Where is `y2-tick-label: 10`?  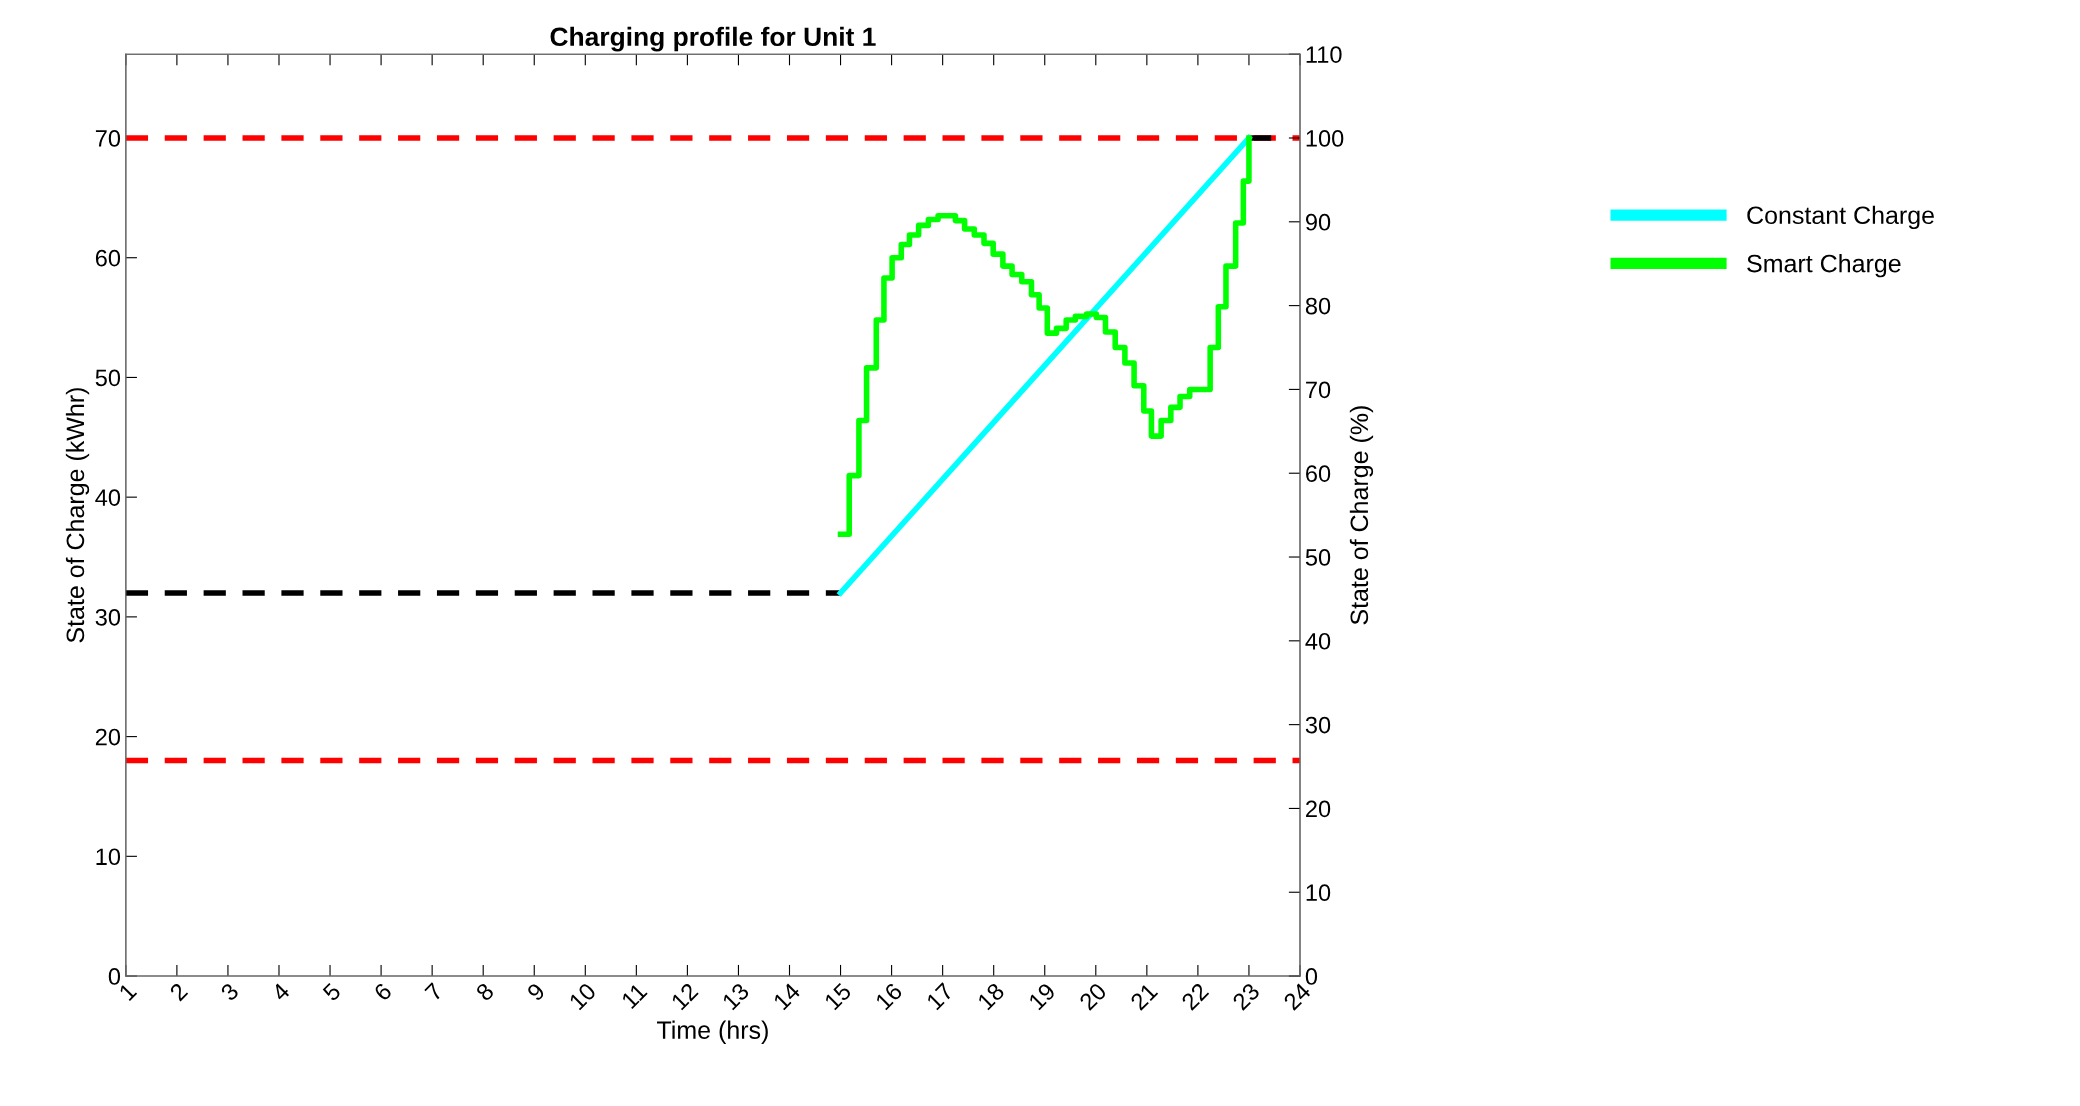 y2-tick-label: 10 is located at coordinates (1318, 893).